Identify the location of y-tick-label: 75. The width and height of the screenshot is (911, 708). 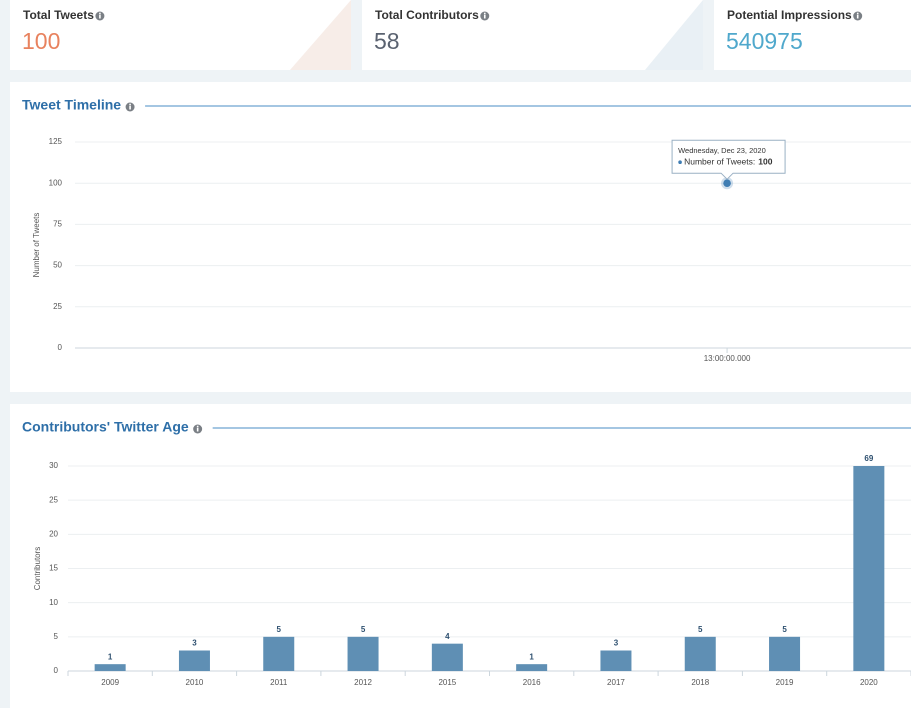
(57, 224).